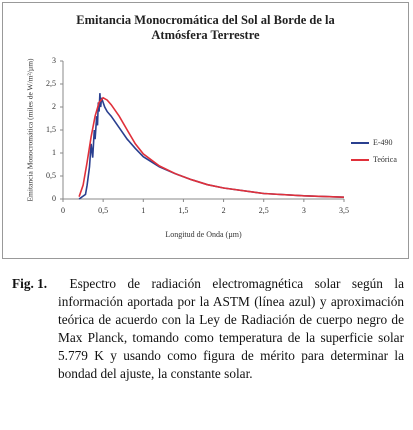 The image size is (413, 430). I want to click on x-tick-label: 2, so click(224, 210).